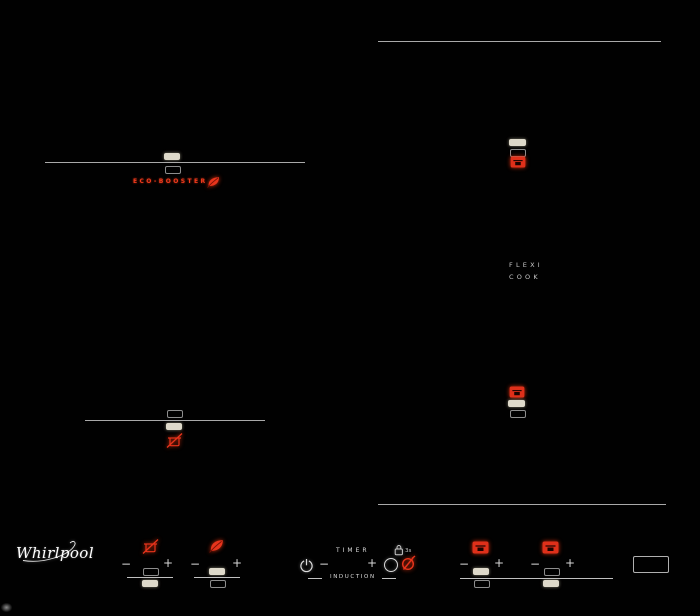  Describe the element at coordinates (518, 414) in the screenshot. I see `flexi-front-indicator-outline` at that location.